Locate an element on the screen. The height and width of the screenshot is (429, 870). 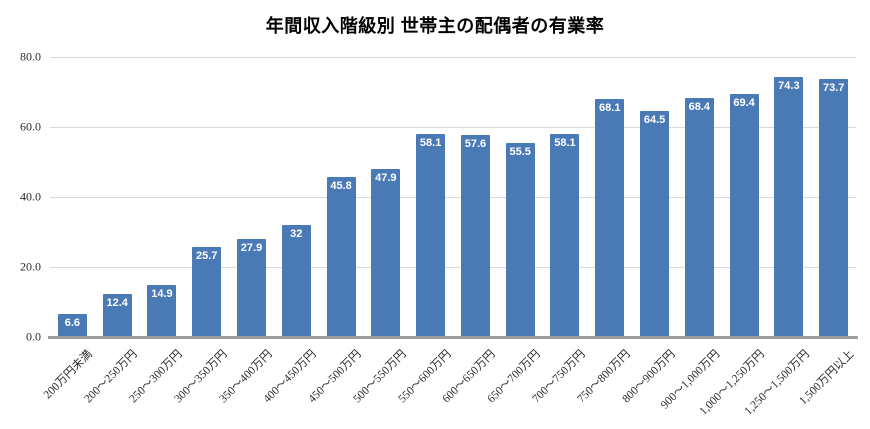
y-tick-label: 80.0 is located at coordinates (30, 56).